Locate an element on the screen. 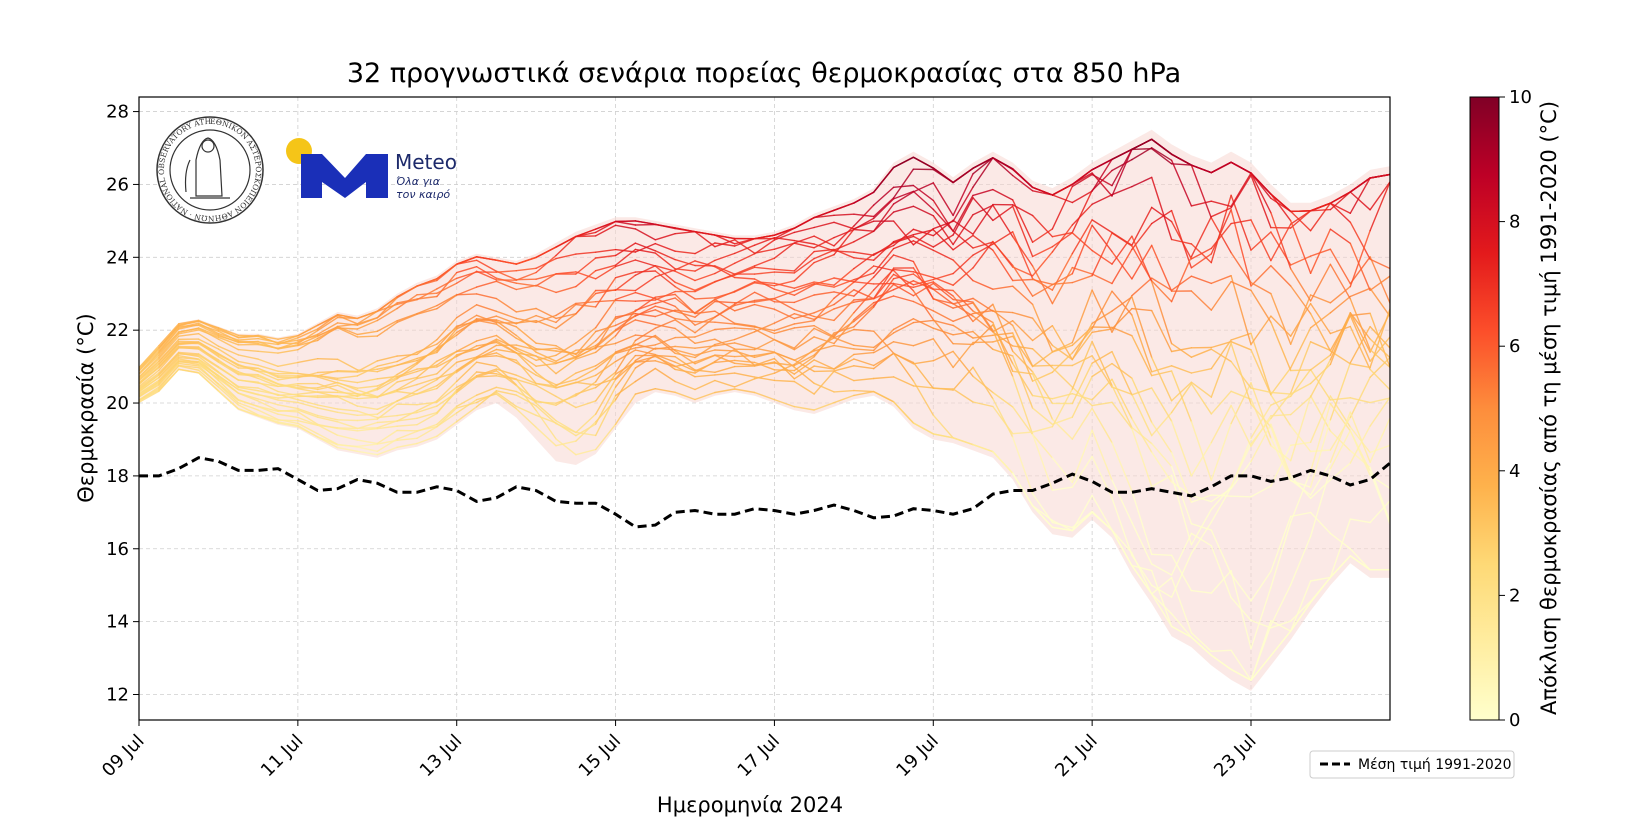  meteo-tagline-1: Όλα για is located at coordinates (418, 181).